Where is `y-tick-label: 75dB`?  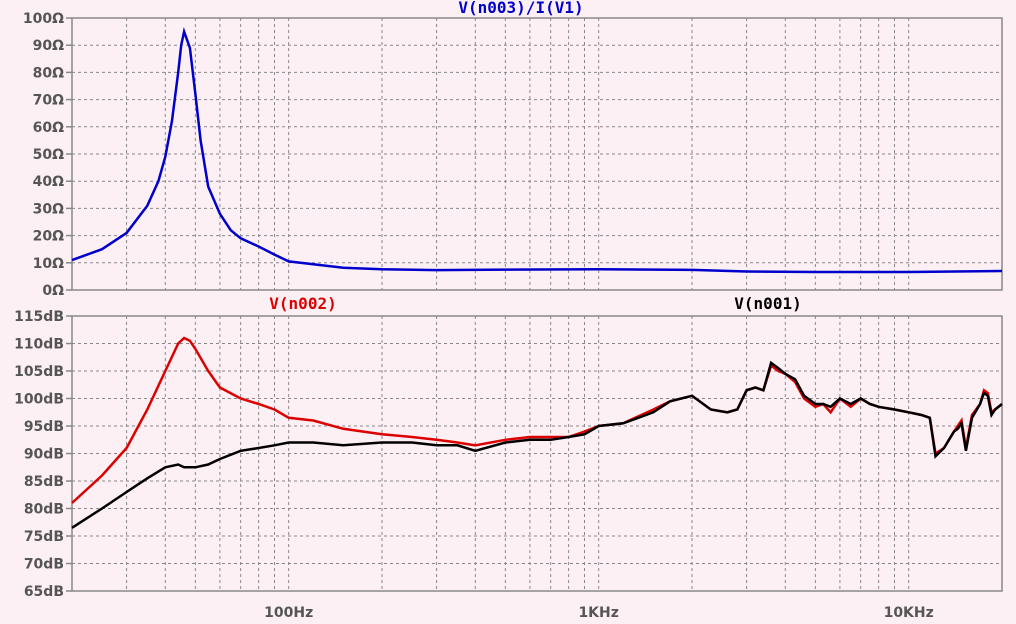
y-tick-label: 75dB is located at coordinates (44, 537).